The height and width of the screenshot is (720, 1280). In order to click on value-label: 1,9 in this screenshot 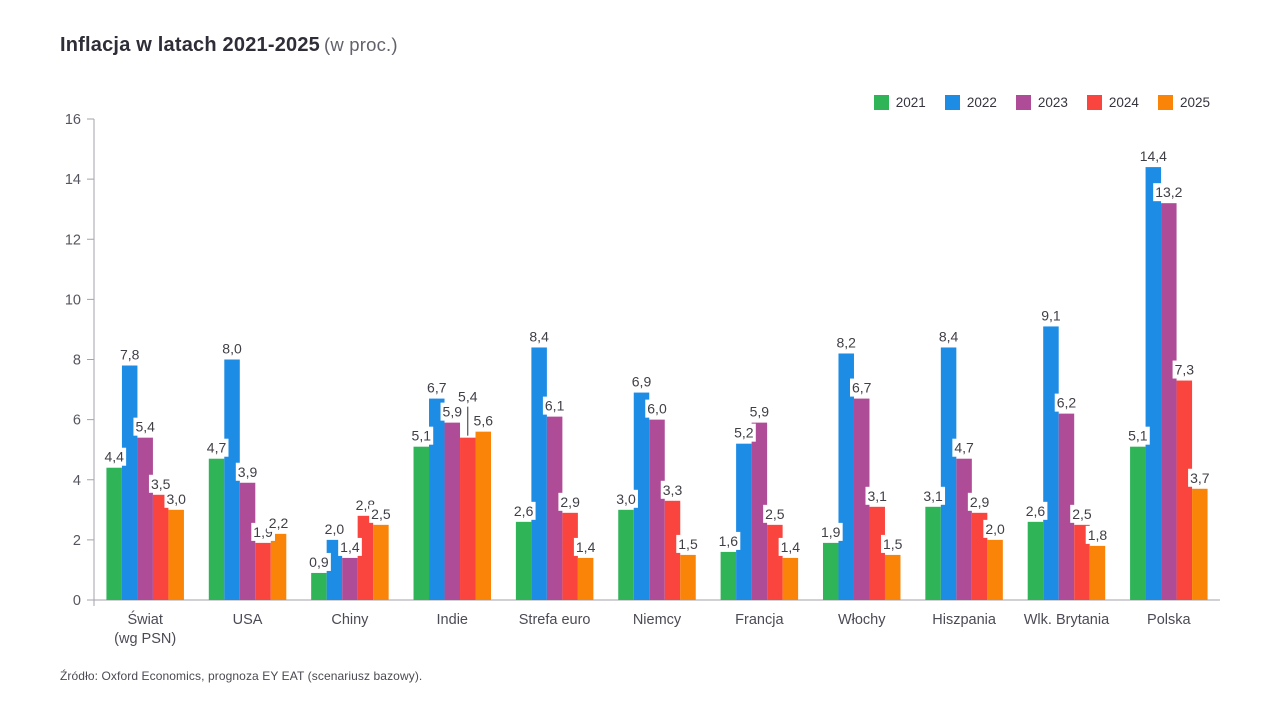, I will do `click(831, 532)`.